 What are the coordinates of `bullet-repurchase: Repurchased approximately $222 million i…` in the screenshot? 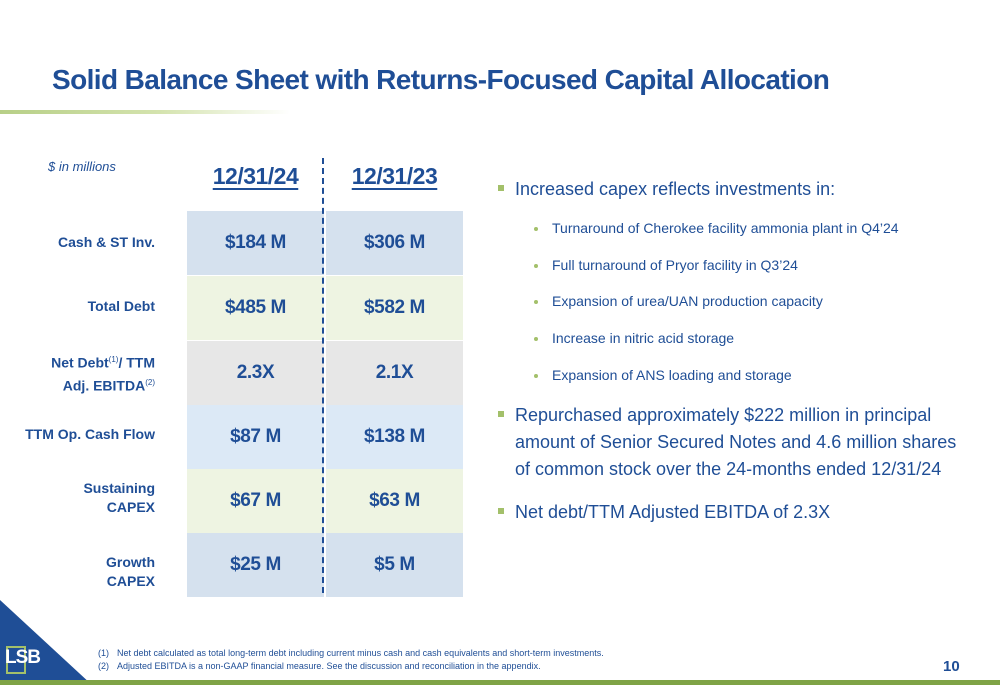 It's located at (730, 442).